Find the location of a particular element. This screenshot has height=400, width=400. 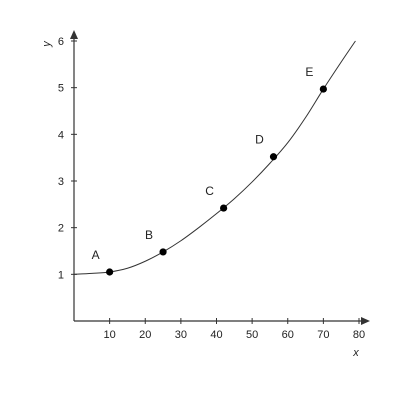

data-point-a is located at coordinates (110, 272).